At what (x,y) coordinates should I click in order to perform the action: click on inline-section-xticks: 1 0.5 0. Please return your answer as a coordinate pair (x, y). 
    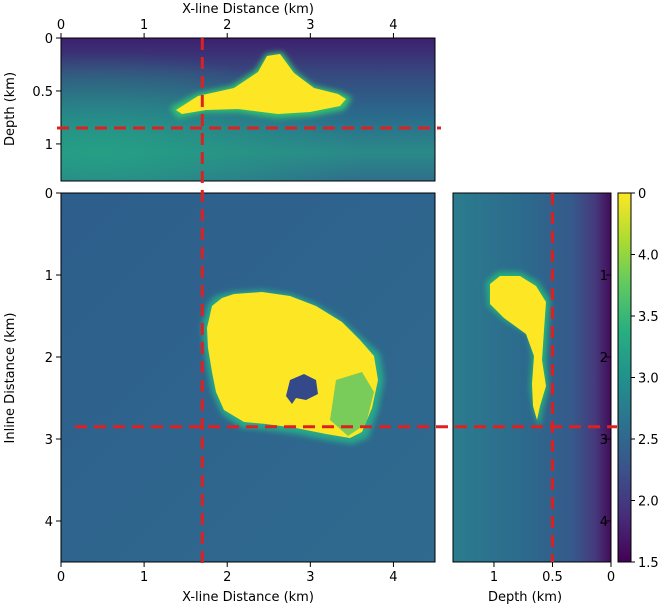
    Looking at the image, I should click on (552, 573).